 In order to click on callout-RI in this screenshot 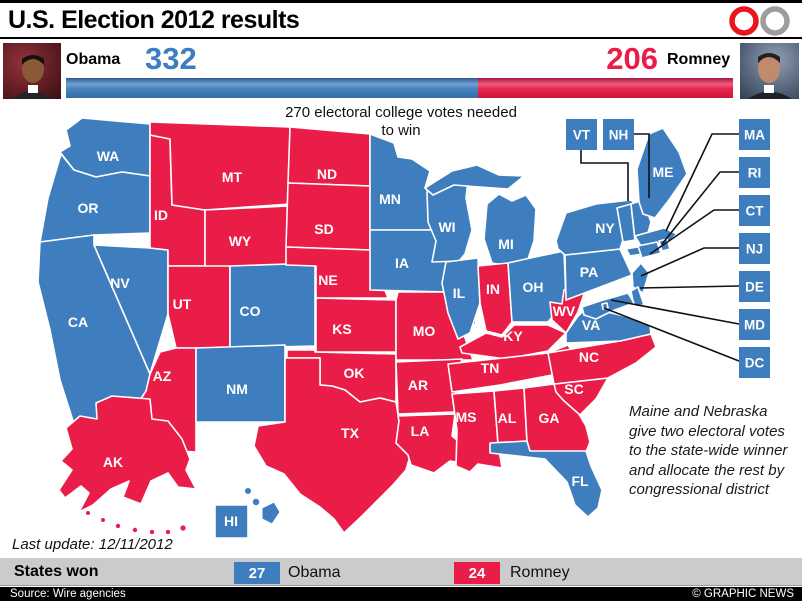, I will do `click(754, 172)`.